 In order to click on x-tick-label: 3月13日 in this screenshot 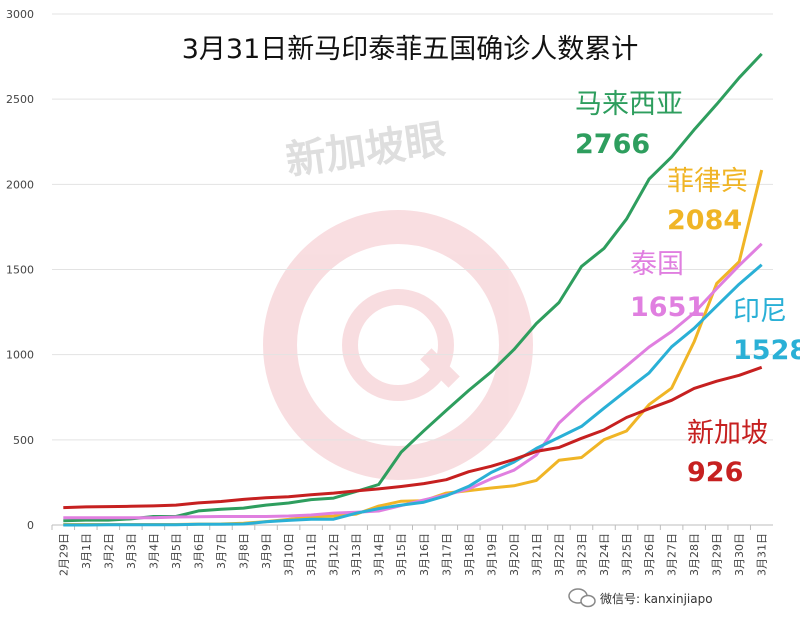, I will do `click(356, 554)`.